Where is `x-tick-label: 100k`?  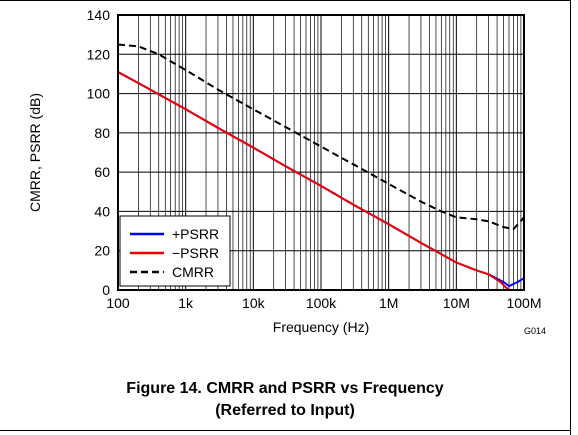
x-tick-label: 100k is located at coordinates (321, 303).